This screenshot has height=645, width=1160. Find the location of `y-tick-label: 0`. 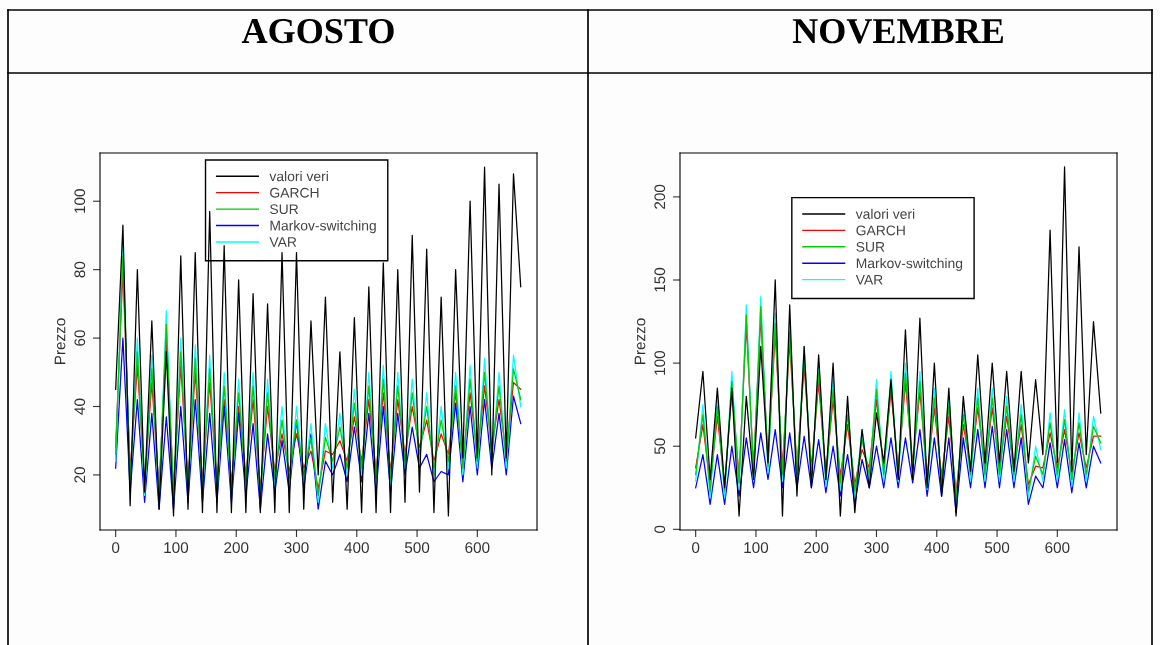

y-tick-label: 0 is located at coordinates (660, 529).